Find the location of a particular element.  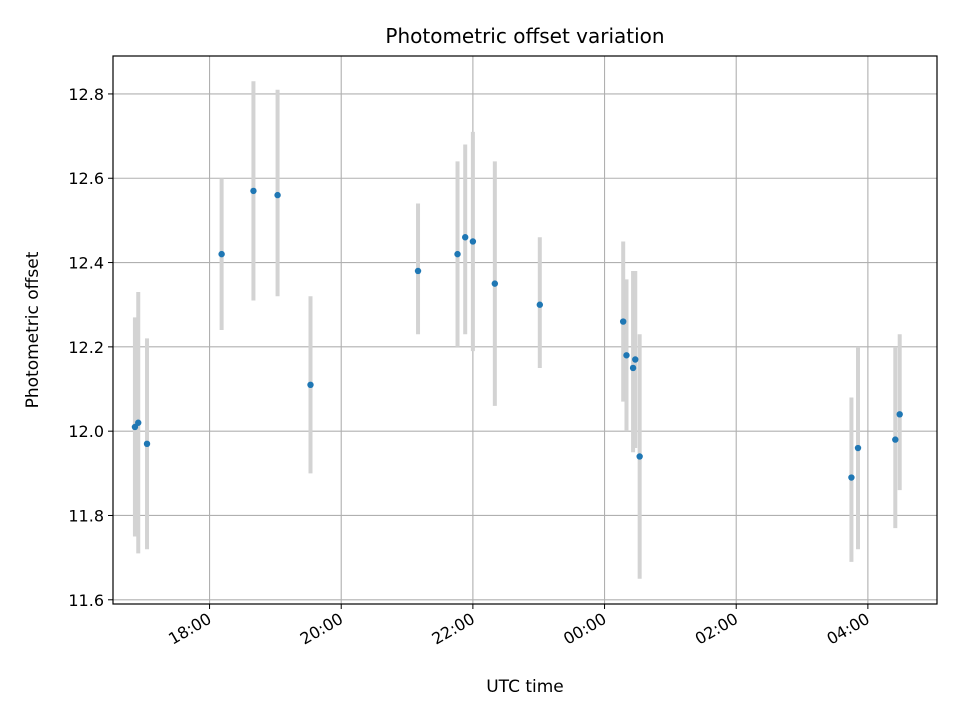

y-axis-label: Photometric offset is located at coordinates (33, 329).